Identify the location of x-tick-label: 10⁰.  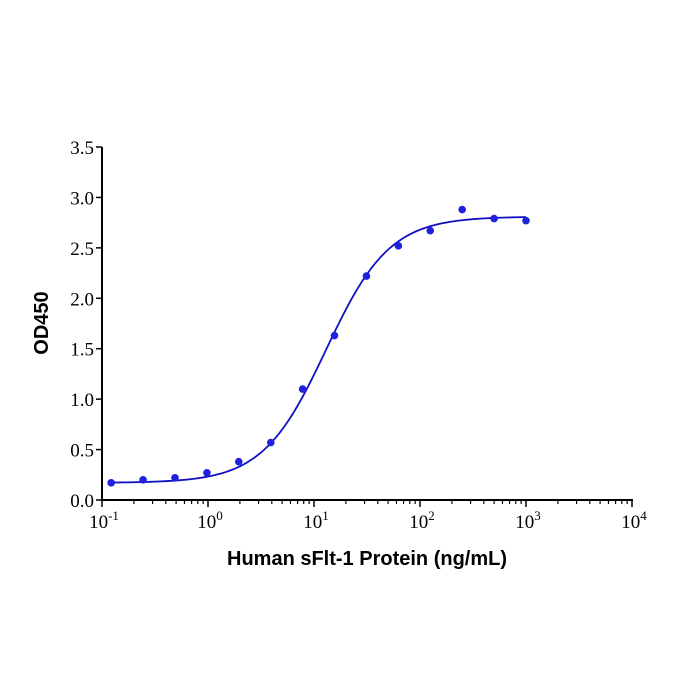
(210, 520).